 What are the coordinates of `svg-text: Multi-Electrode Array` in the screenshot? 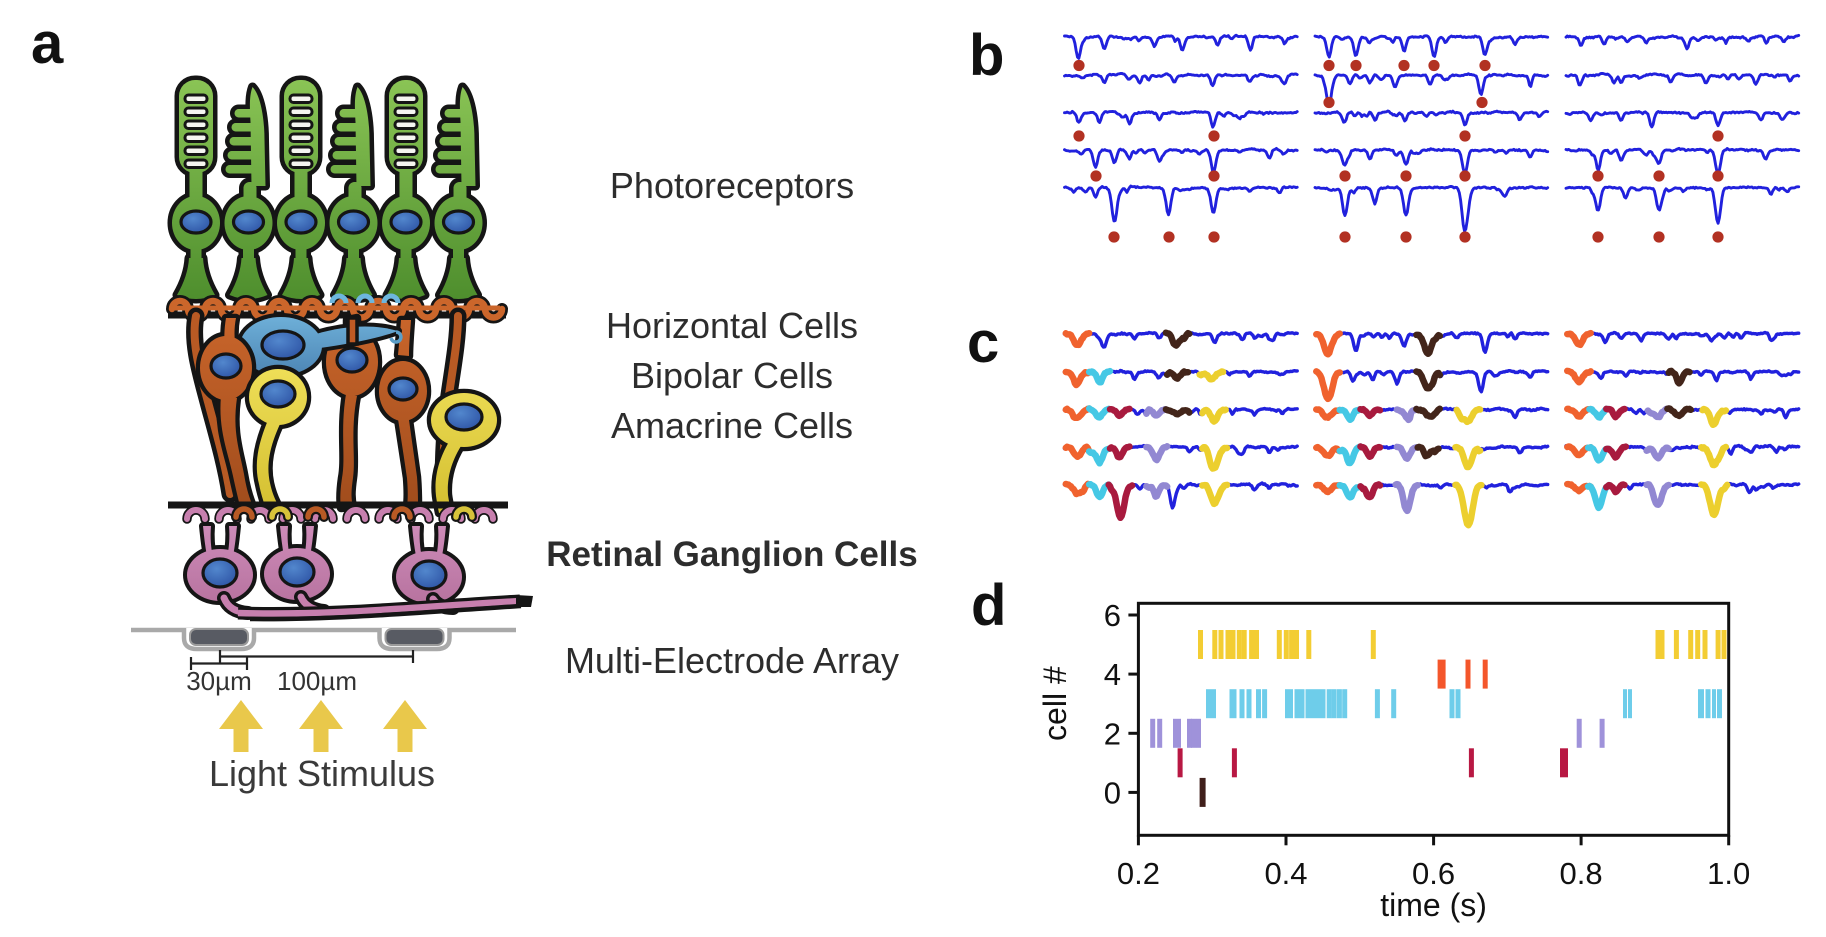 It's located at (732, 660).